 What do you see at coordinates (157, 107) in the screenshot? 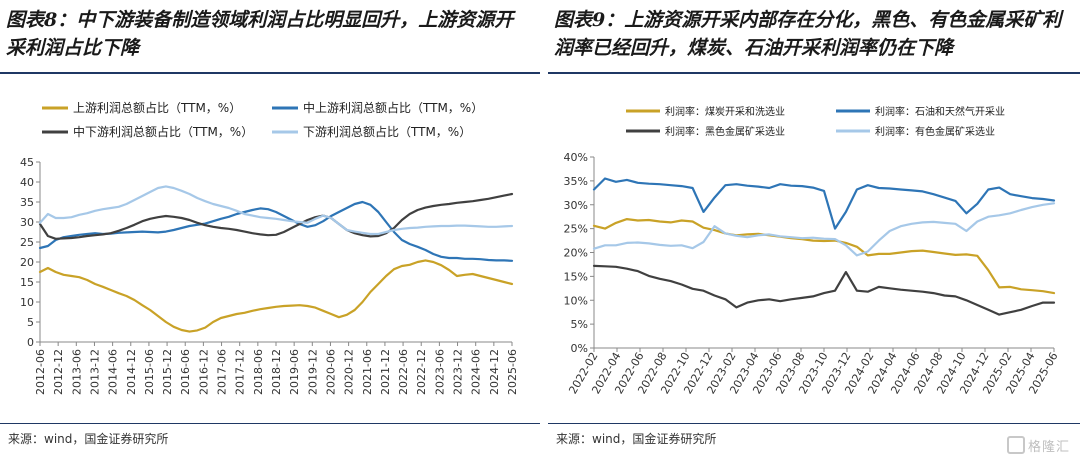
I see `legend-label: 上游利润总额占比（TTM，%）` at bounding box center [157, 107].